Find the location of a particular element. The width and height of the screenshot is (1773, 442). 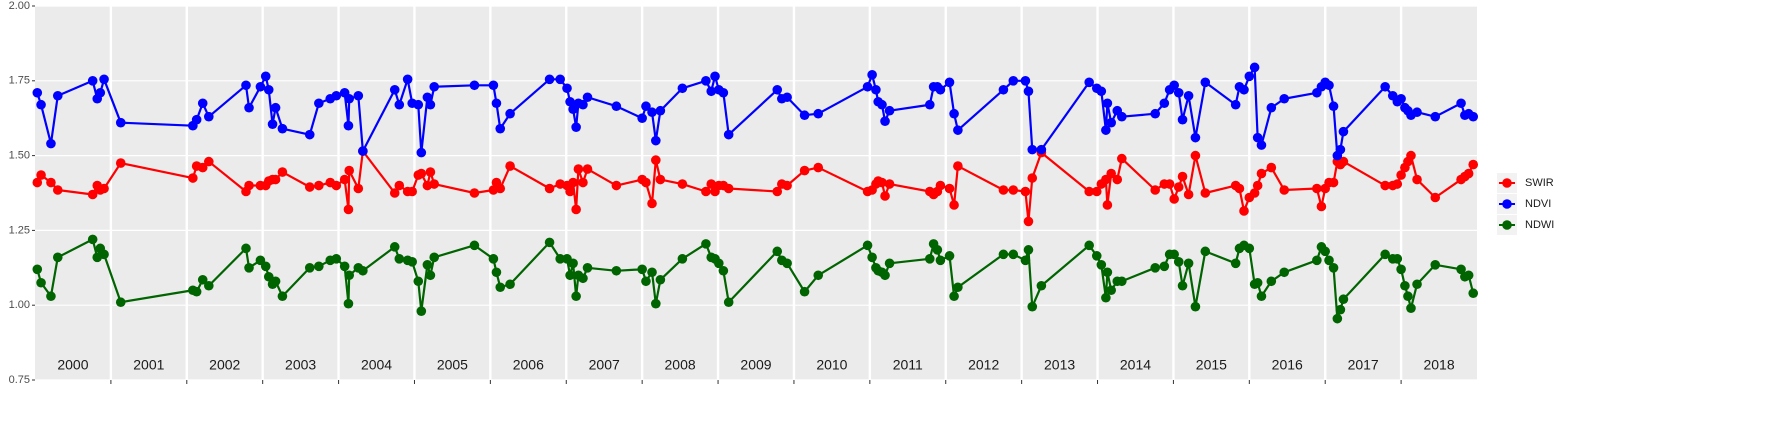

year-label: 2011 is located at coordinates (908, 365).